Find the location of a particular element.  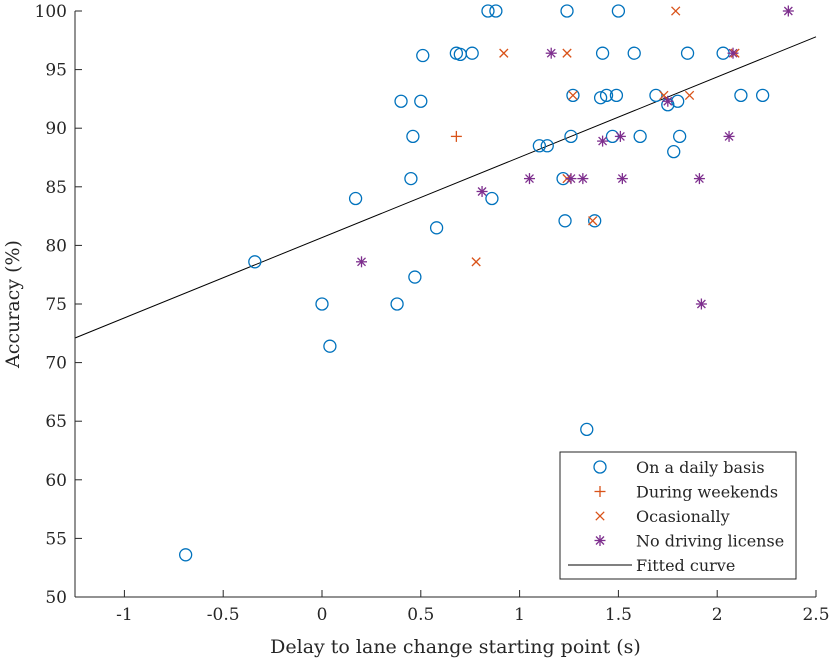

legend-entry-no_license: No driving license is located at coordinates (689, 541).